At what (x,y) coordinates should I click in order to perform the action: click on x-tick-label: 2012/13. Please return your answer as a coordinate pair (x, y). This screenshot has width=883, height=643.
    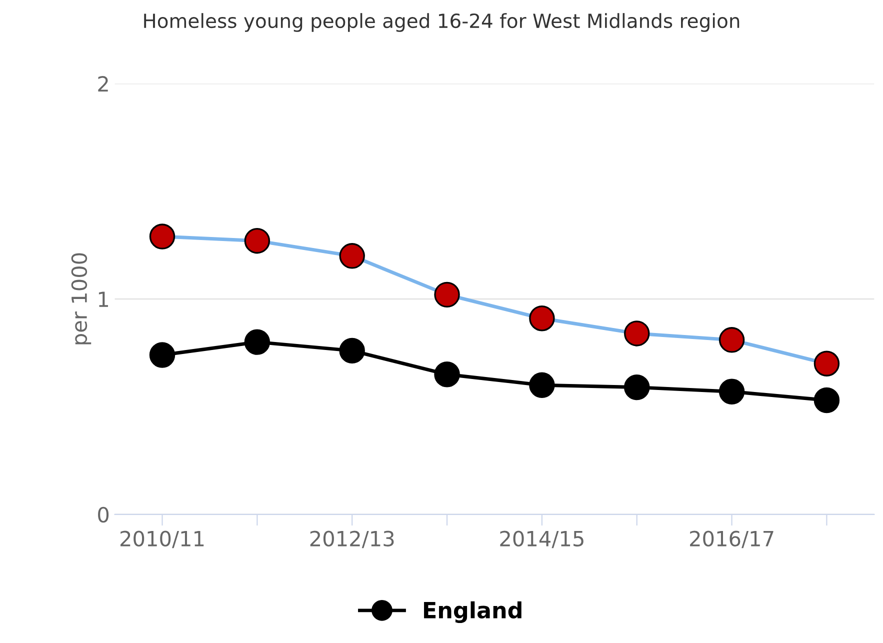
    Looking at the image, I should click on (352, 539).